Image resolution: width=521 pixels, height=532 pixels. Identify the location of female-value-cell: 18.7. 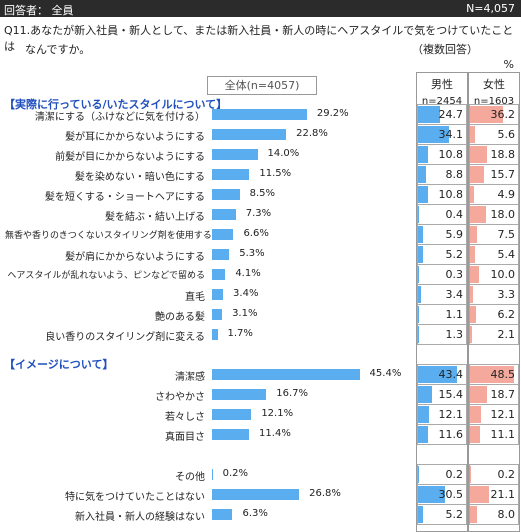
(494, 394).